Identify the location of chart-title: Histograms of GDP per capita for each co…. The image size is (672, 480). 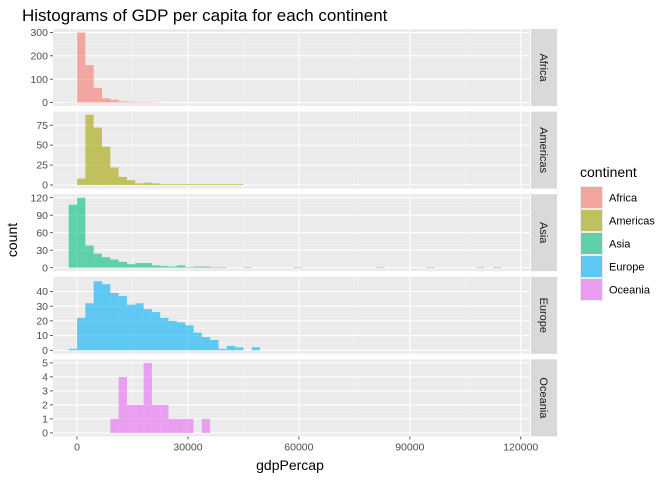
(205, 15).